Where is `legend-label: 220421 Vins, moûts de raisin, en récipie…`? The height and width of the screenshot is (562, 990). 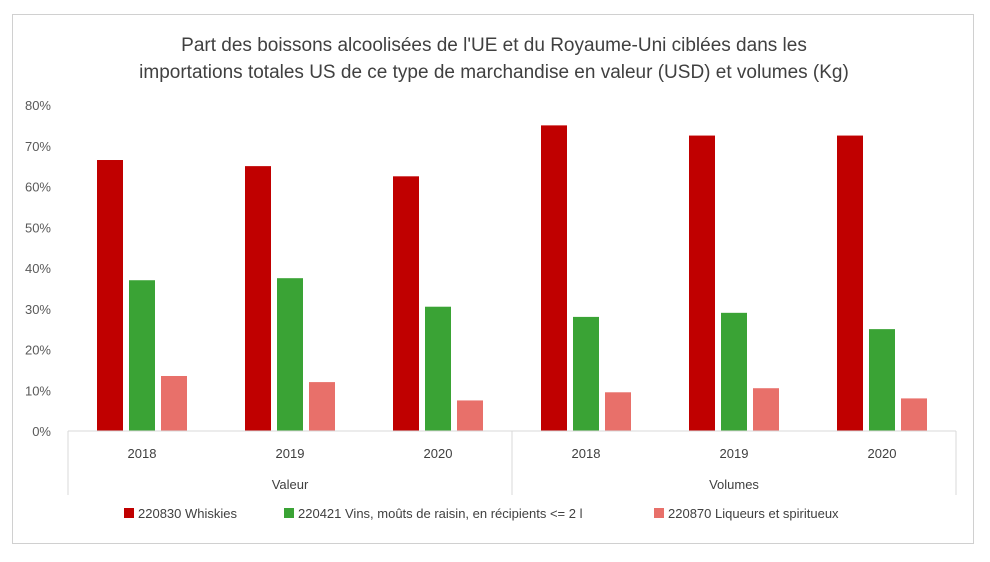 legend-label: 220421 Vins, moûts de raisin, en récipie… is located at coordinates (440, 513).